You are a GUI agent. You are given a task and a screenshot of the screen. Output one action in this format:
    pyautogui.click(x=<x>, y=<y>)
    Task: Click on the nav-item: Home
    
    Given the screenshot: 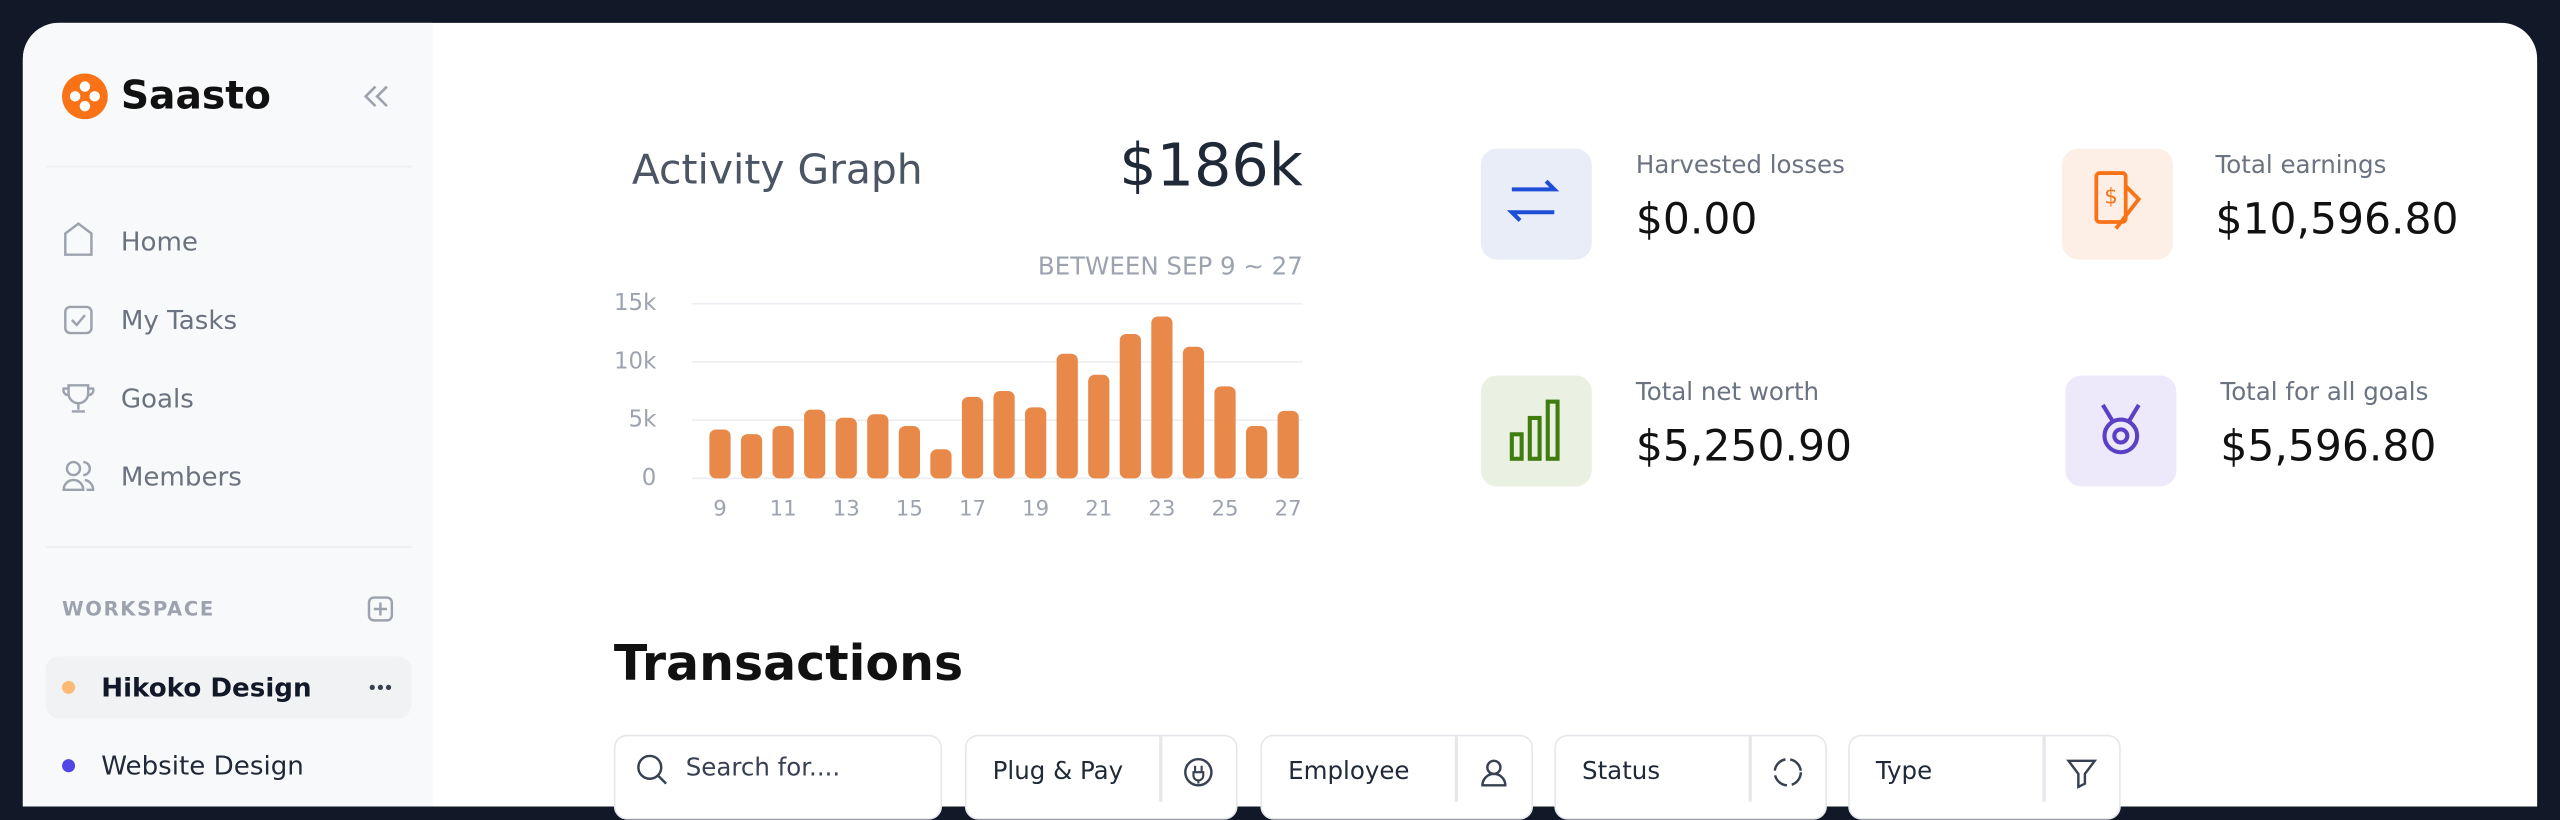 What is the action you would take?
    pyautogui.click(x=159, y=242)
    